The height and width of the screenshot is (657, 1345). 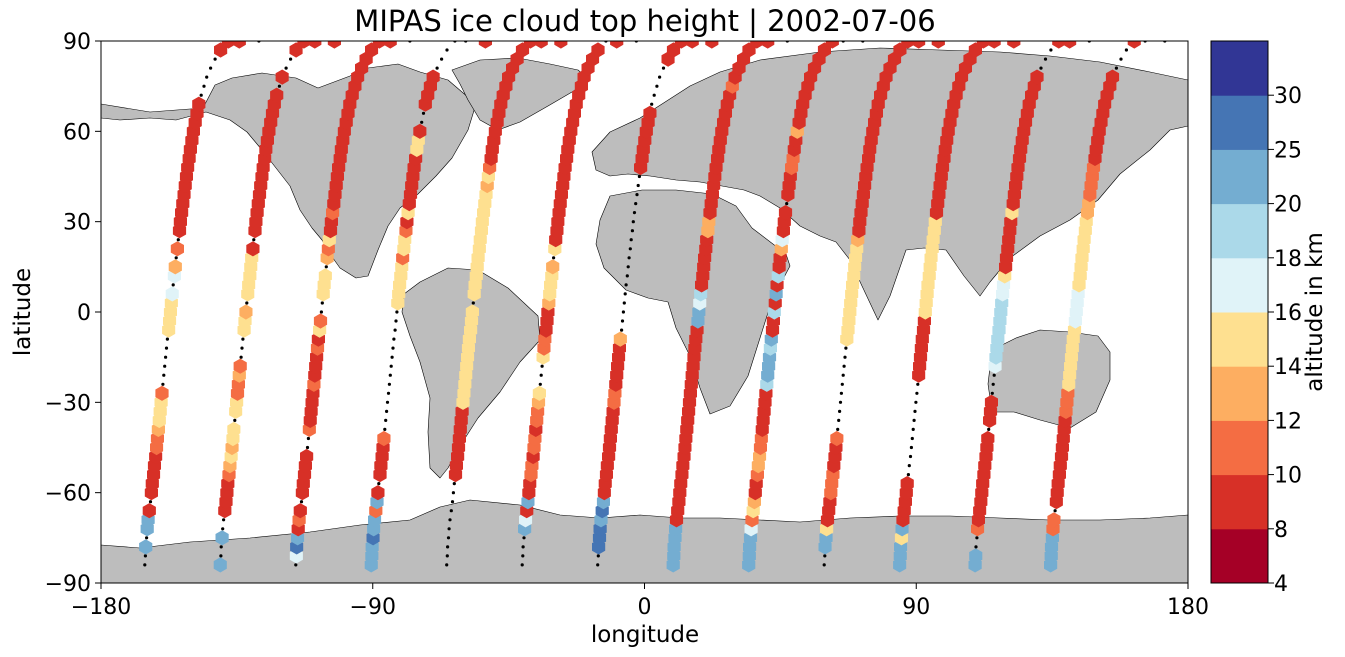 I want to click on y-tick-label: −60, so click(x=68, y=494).